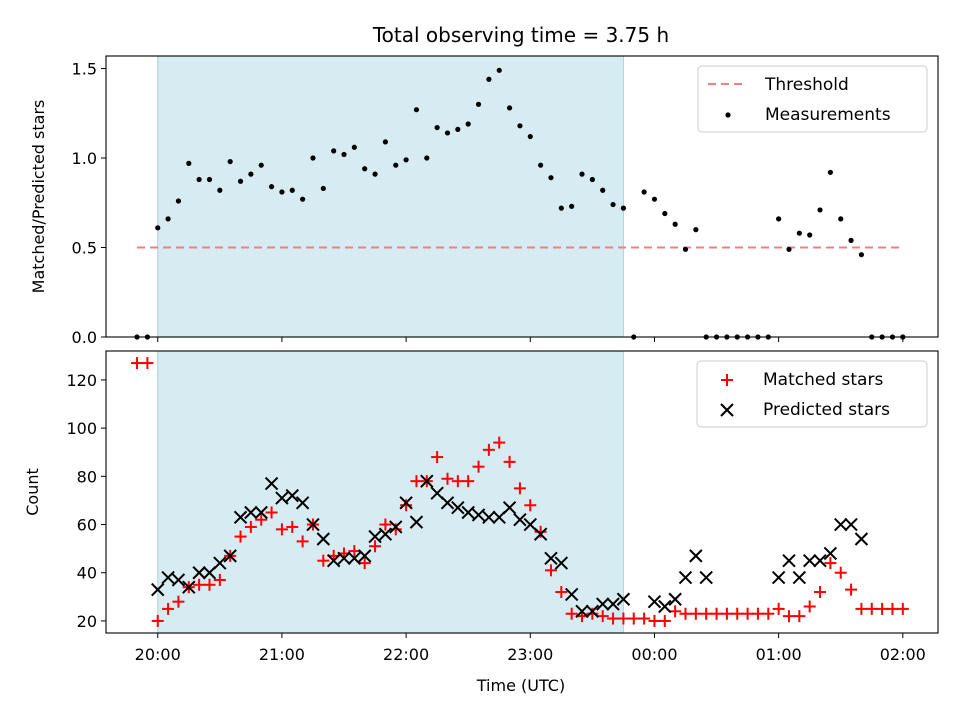 This screenshot has height=720, width=960. What do you see at coordinates (282, 654) in the screenshot?
I see `x-tick-label: 21:00` at bounding box center [282, 654].